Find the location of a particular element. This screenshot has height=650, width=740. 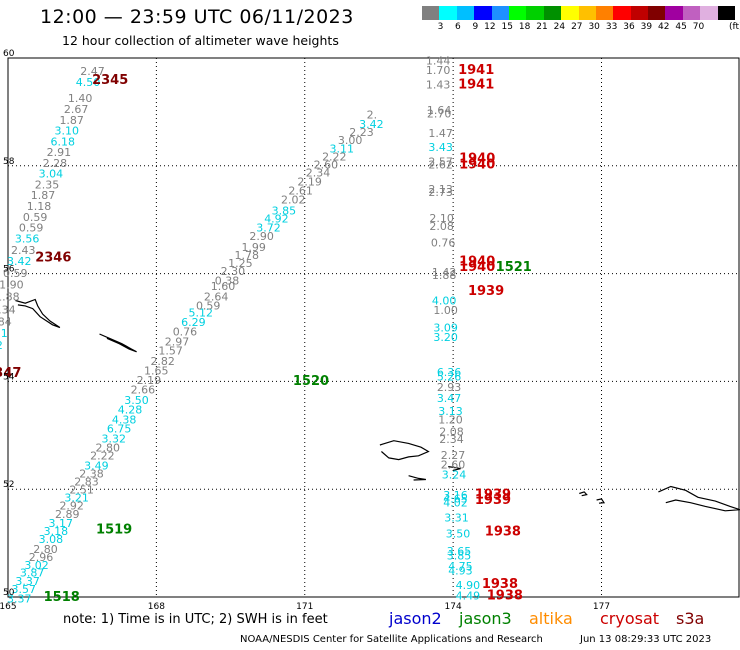

swh-value: 2.92 is located at coordinates (71, 506).